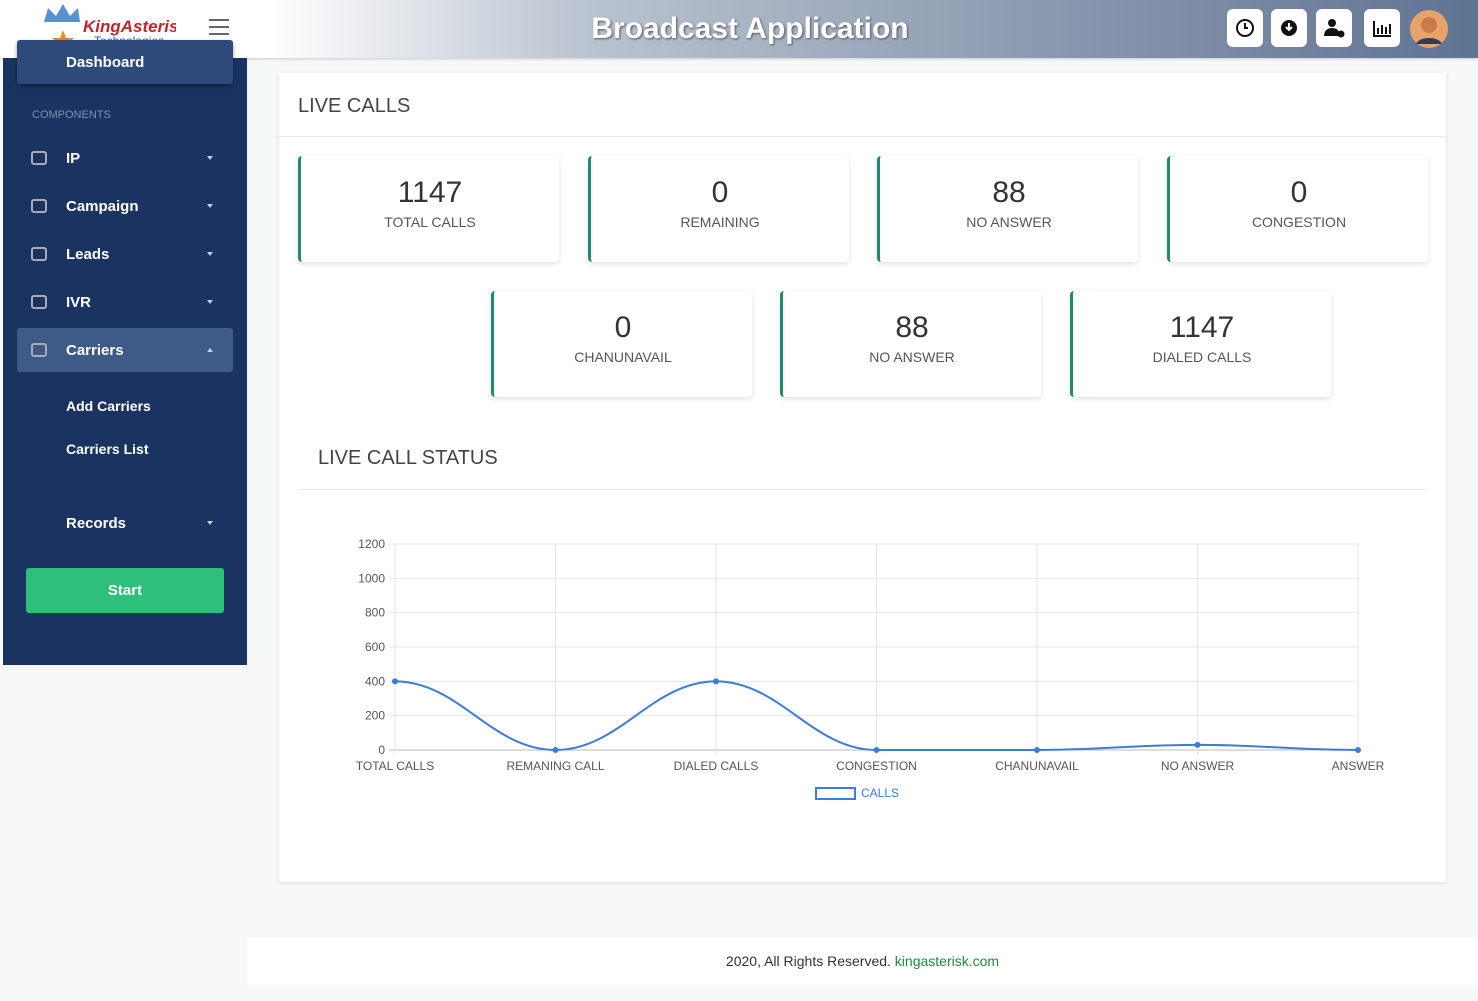 This screenshot has height=1001, width=1478. I want to click on menu-item: IP, so click(125, 158).